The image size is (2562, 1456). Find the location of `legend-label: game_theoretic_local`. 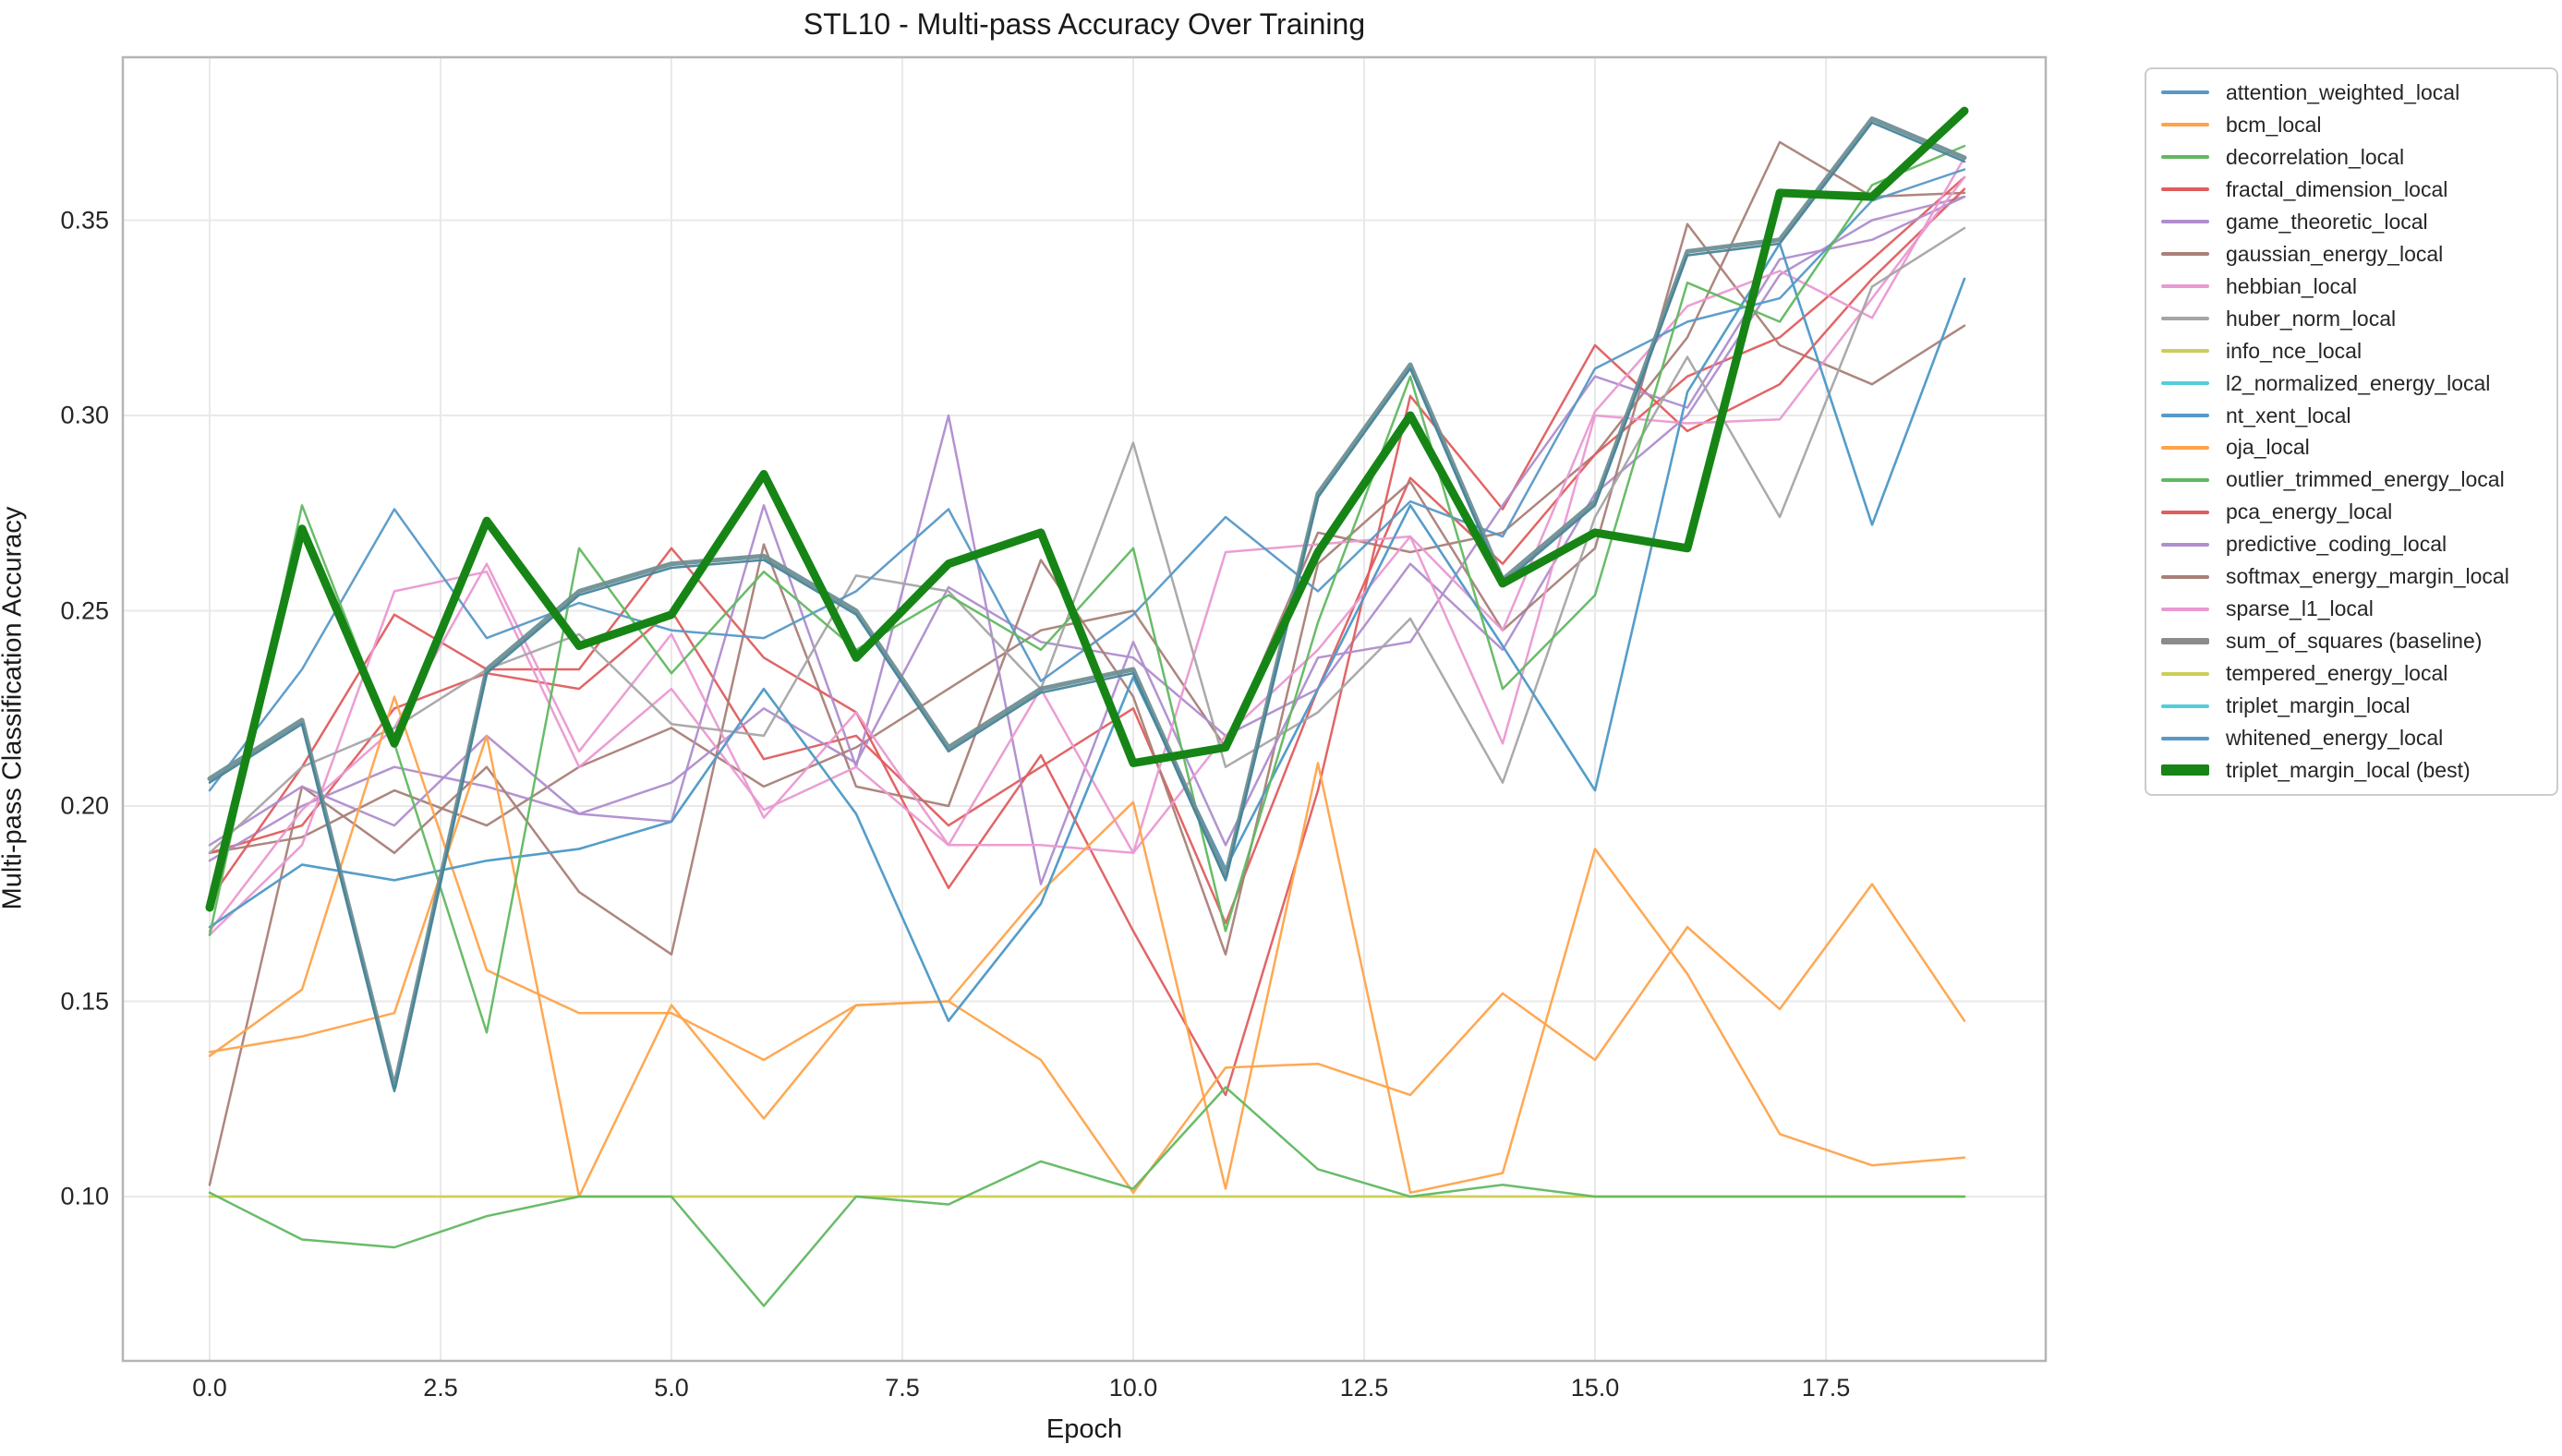

legend-label: game_theoretic_local is located at coordinates (2327, 221).